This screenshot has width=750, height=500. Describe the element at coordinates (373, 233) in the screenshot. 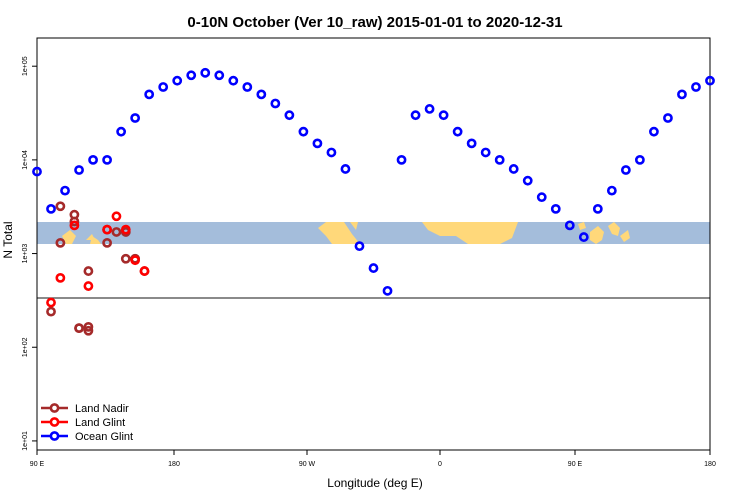

I see `land-band` at that location.